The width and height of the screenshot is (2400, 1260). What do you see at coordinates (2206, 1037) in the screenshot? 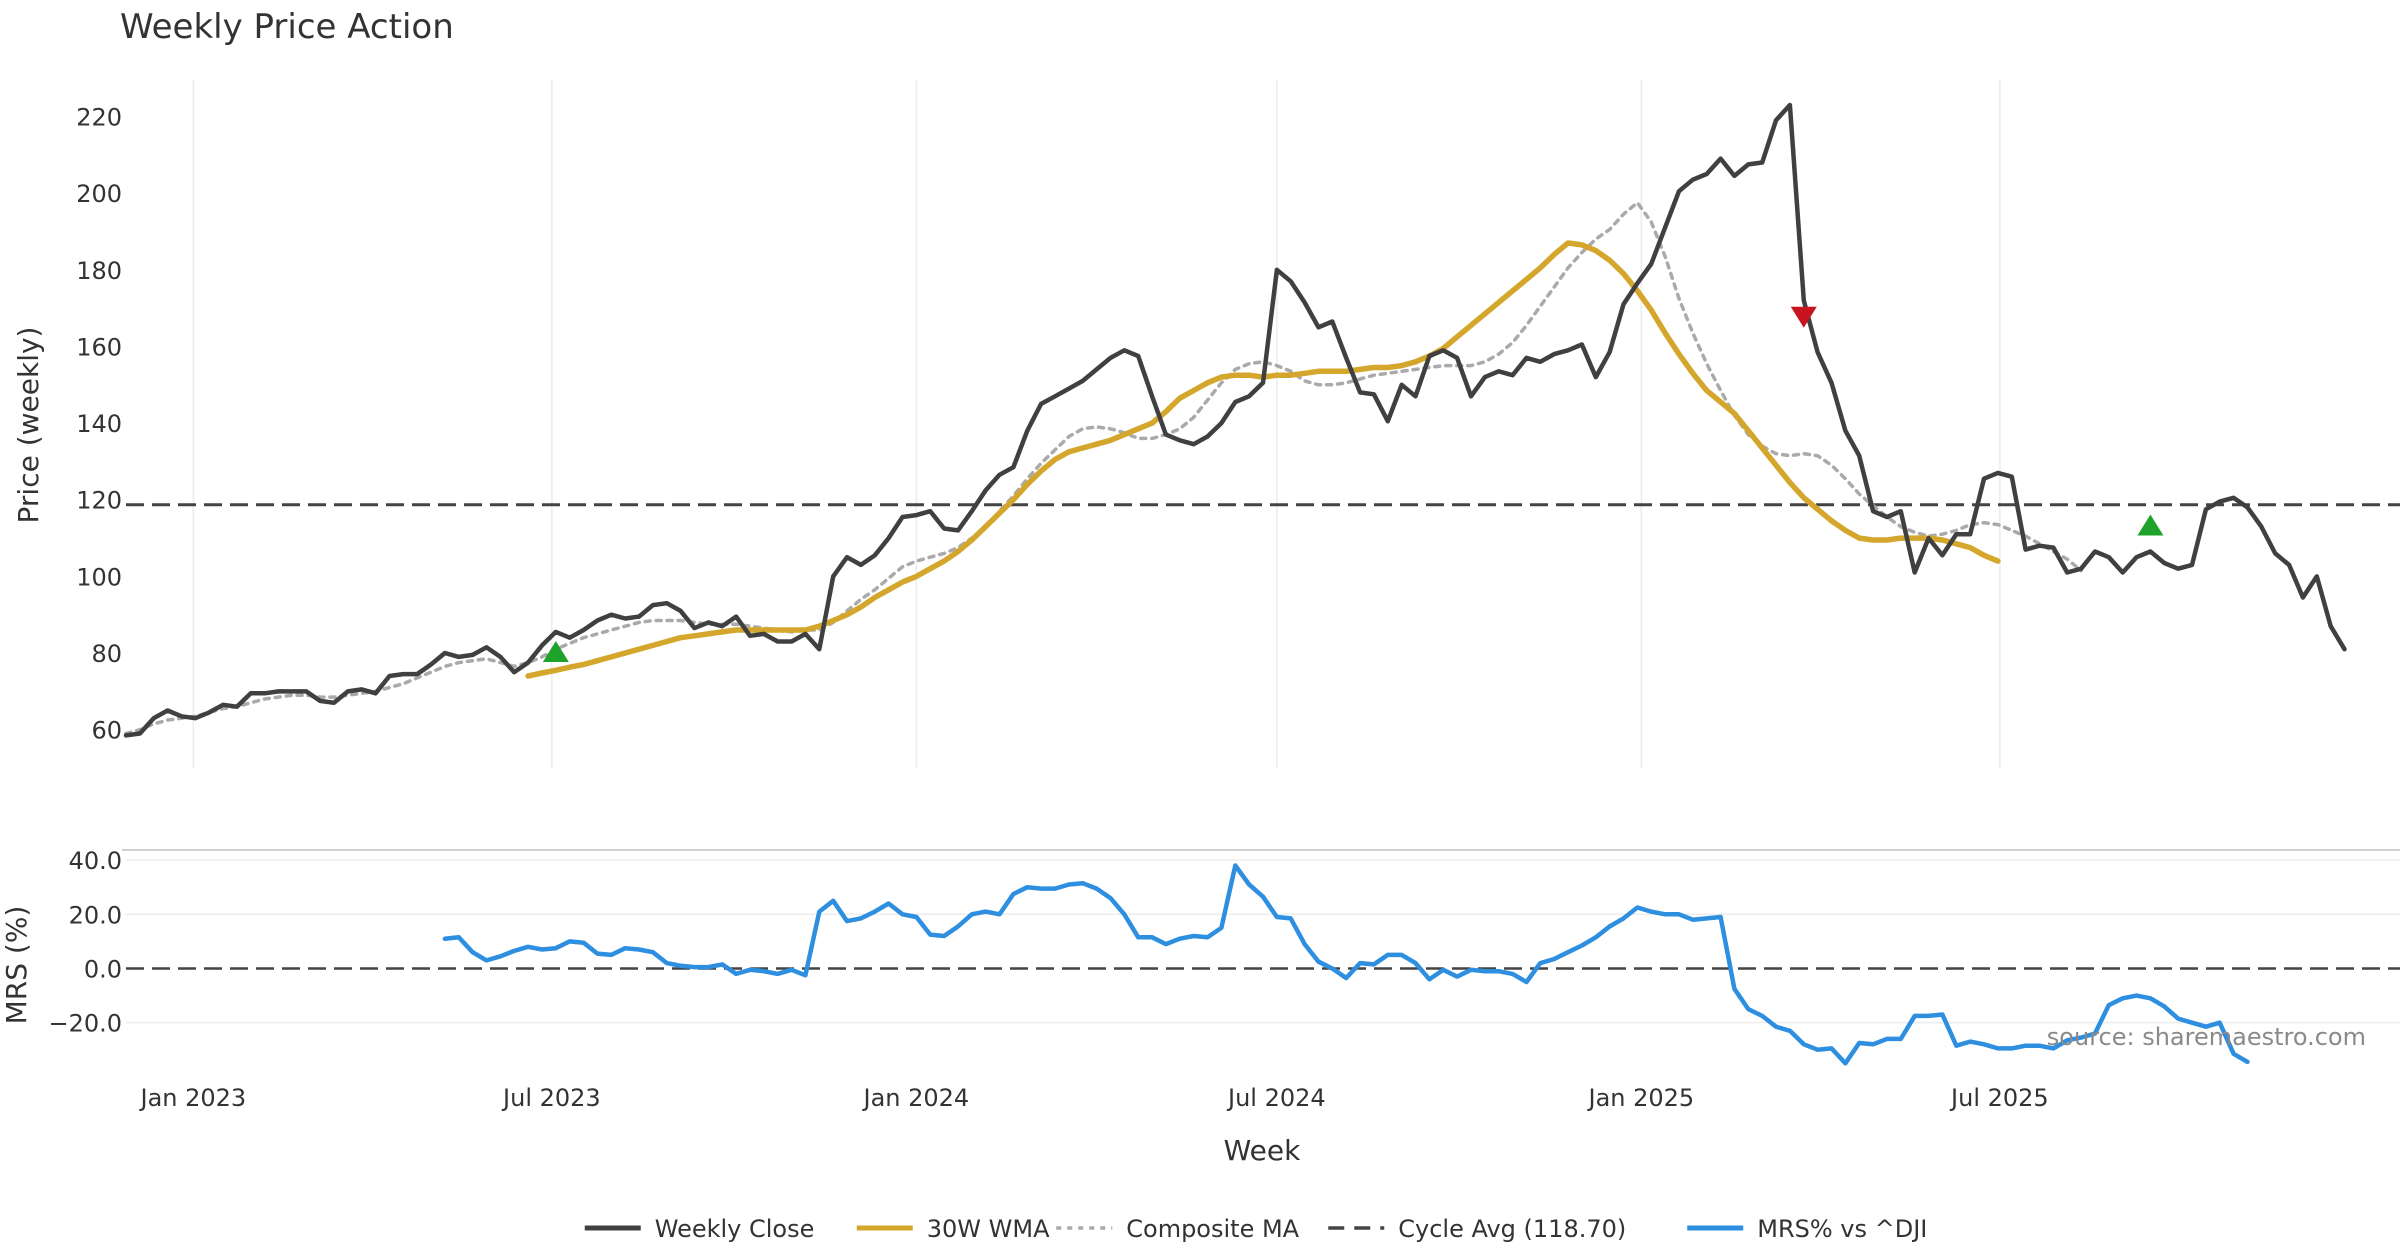
I see `source-note: source: sharemaestro.com` at bounding box center [2206, 1037].